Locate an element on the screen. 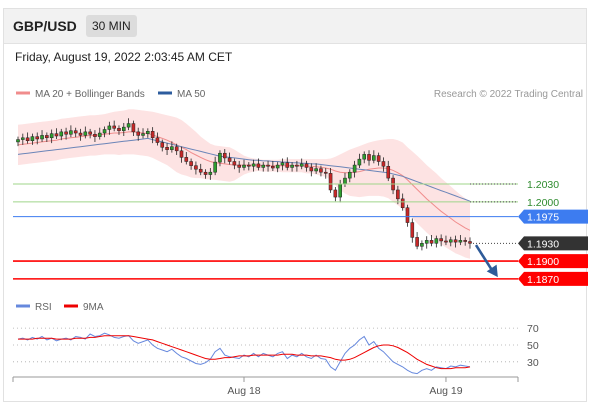 The width and height of the screenshot is (590, 404). rsi-layer: 70 50 30 is located at coordinates (276, 349).